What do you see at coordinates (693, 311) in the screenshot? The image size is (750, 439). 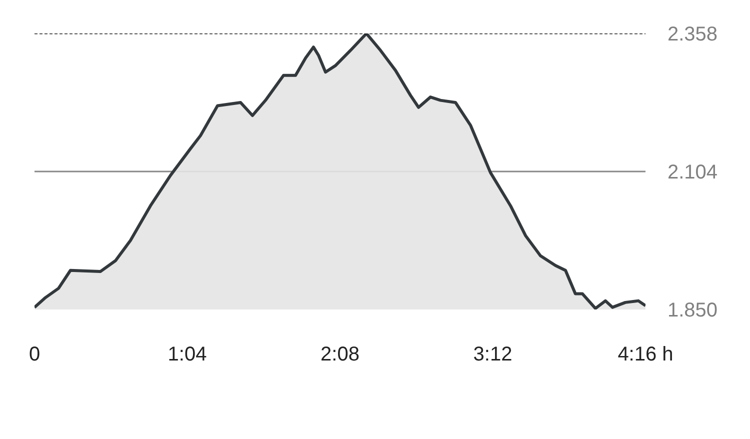 I see `y-tick-label: 1.850` at bounding box center [693, 311].